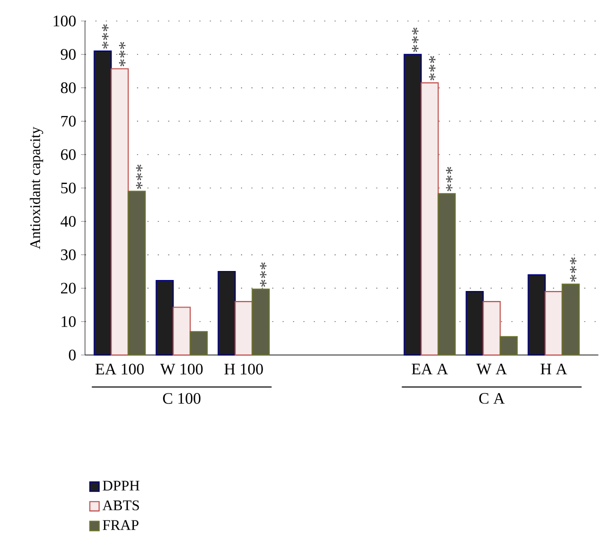  I want to click on x-tick-label: EA 100, so click(120, 369).